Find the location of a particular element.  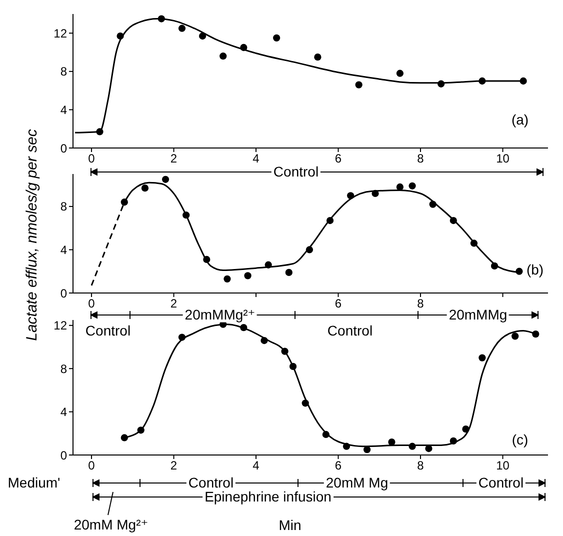

annotation: 20mMMg²⁺ is located at coordinates (220, 314).